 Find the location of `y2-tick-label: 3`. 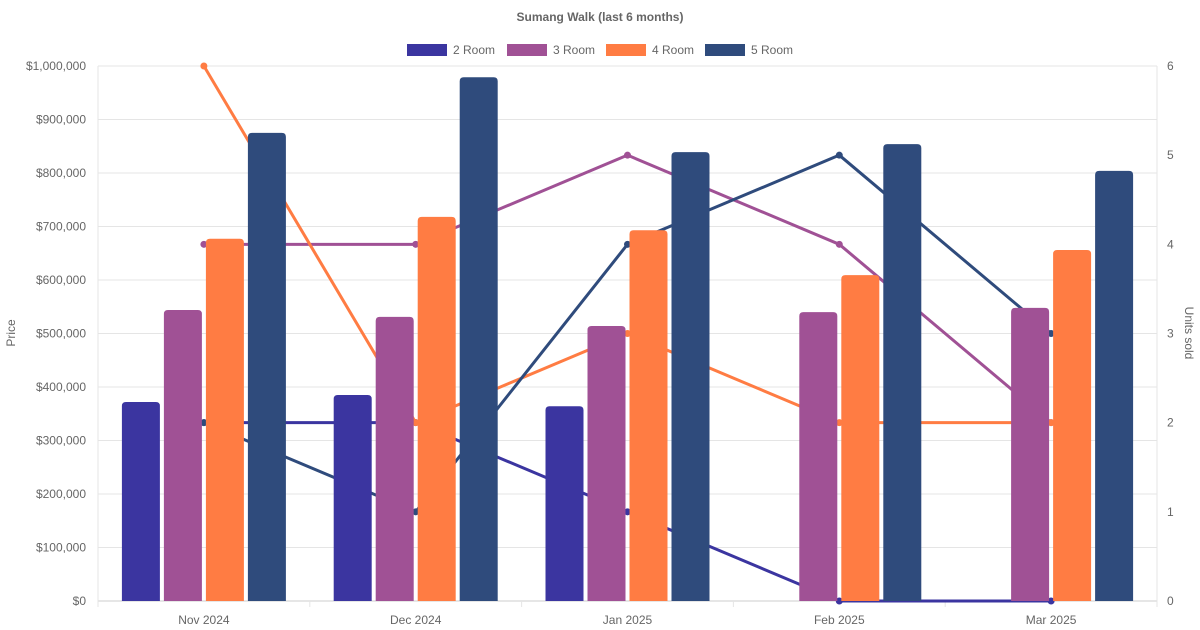

y2-tick-label: 3 is located at coordinates (1170, 334).